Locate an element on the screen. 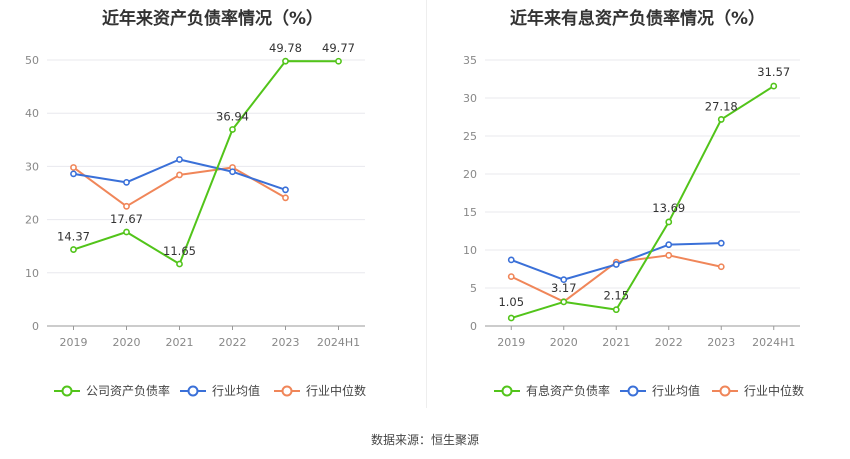 The image size is (850, 459). data-label: 11.65 is located at coordinates (179, 251).